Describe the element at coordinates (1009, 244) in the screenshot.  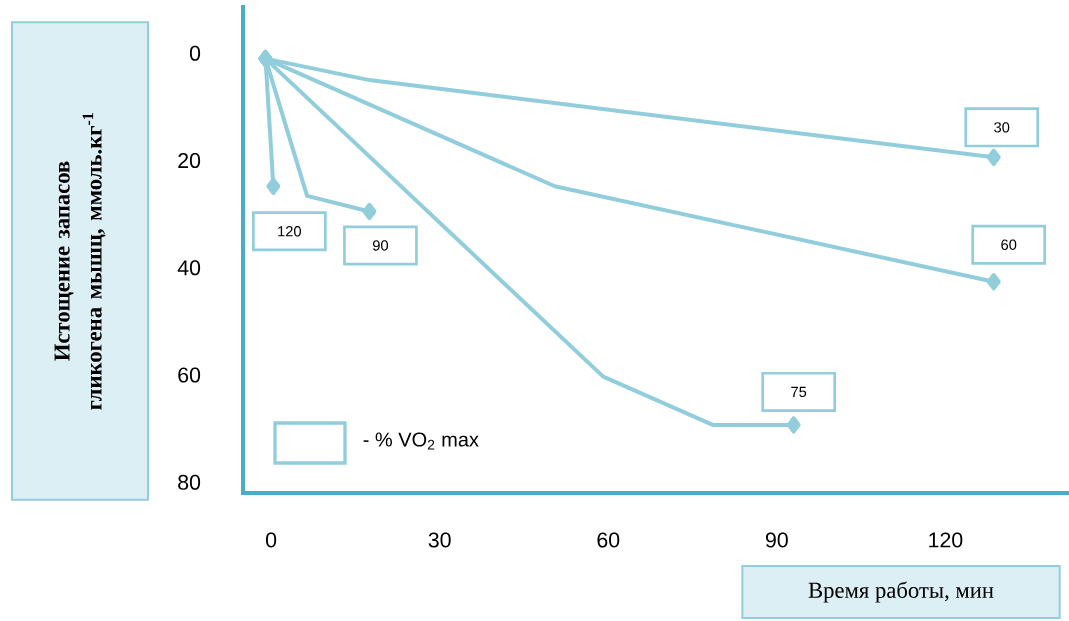
I see `series-label: 60` at that location.